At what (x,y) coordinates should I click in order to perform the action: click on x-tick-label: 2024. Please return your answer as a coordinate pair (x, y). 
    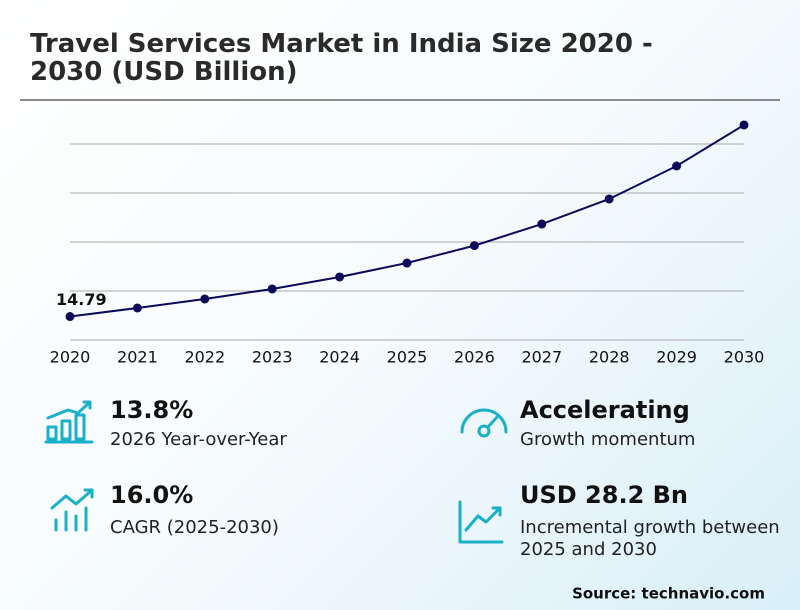
    Looking at the image, I should click on (339, 357).